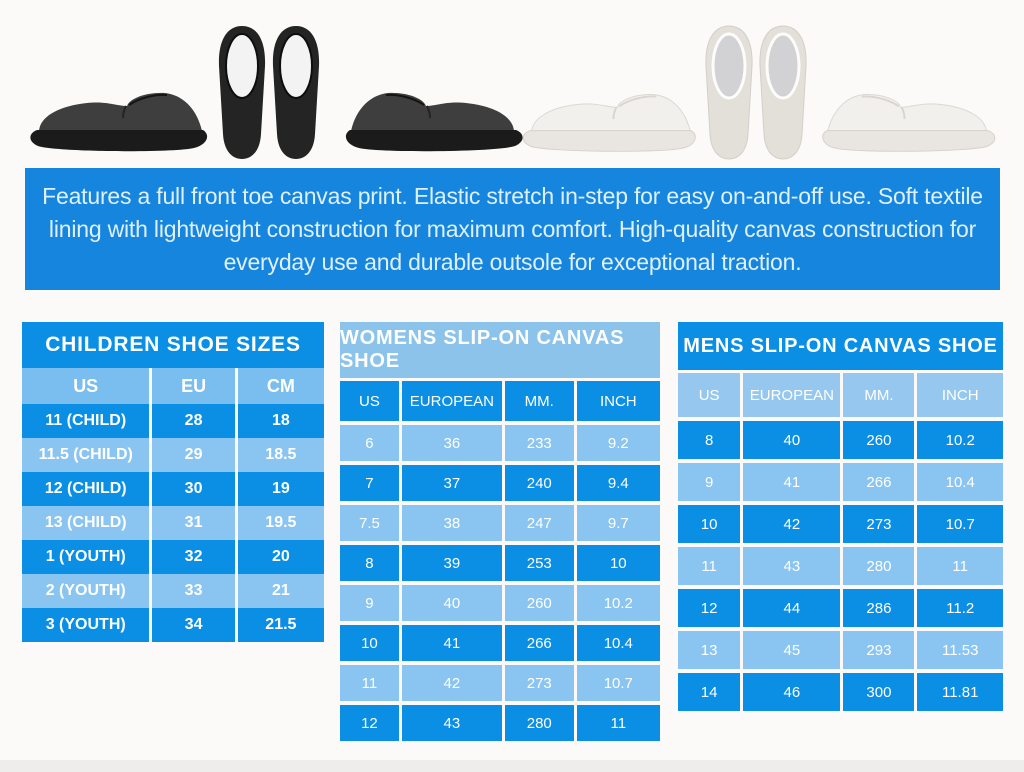 This screenshot has height=772, width=1024. What do you see at coordinates (960, 524) in the screenshot?
I see `size-cell: 10.7` at bounding box center [960, 524].